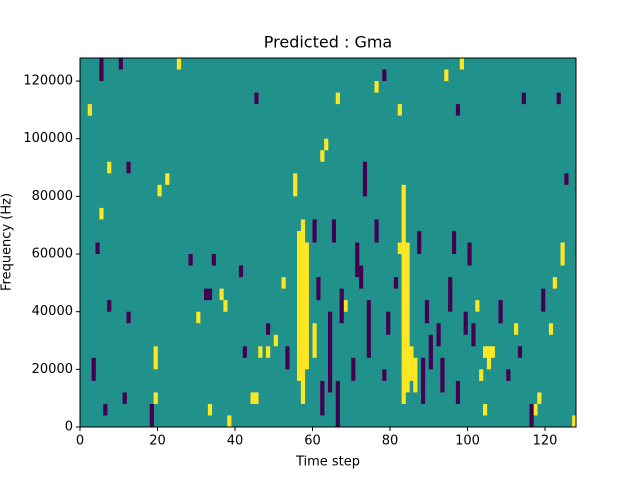 The height and width of the screenshot is (480, 640). What do you see at coordinates (69, 427) in the screenshot?
I see `y-tick-label: 0` at bounding box center [69, 427].